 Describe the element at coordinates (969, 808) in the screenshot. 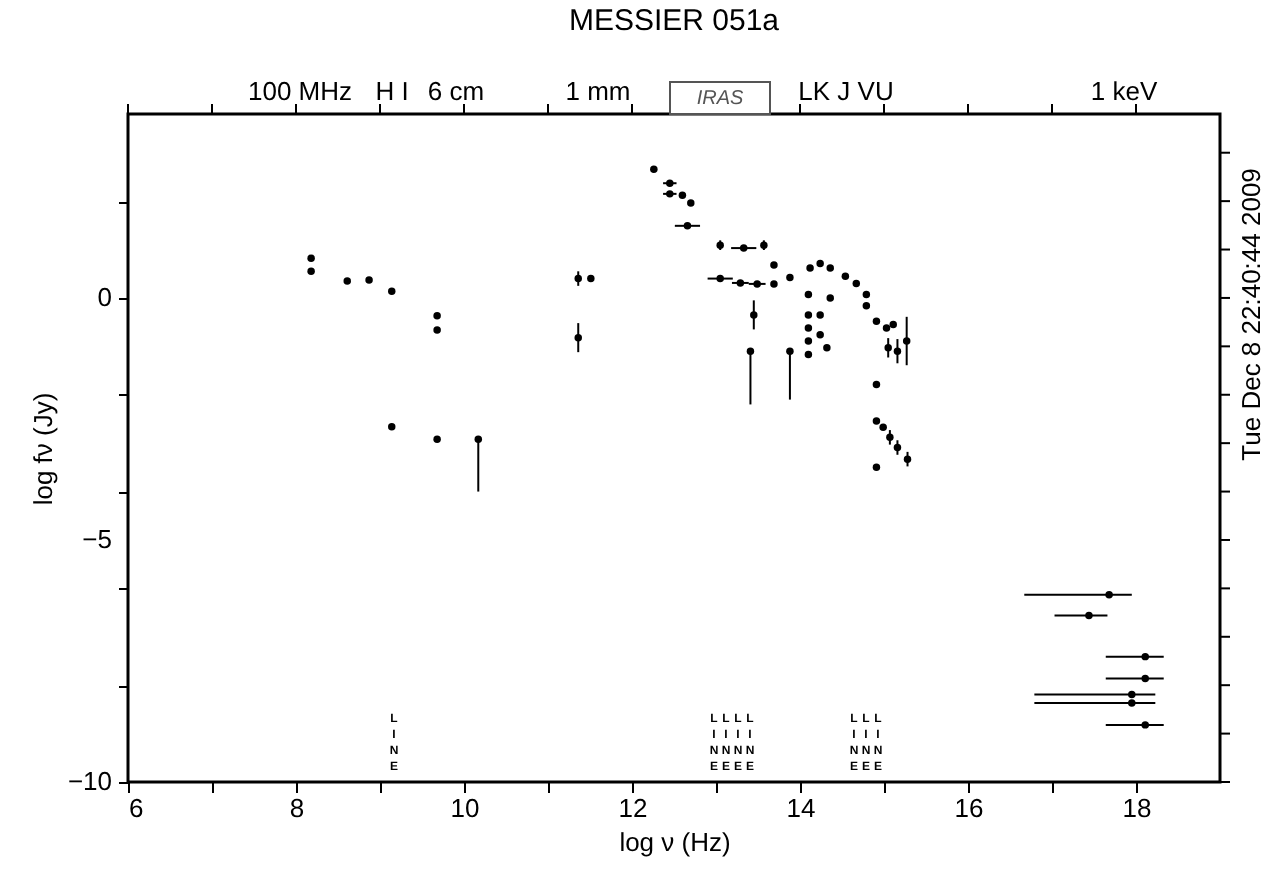

I see `x-tick-label: 16` at that location.